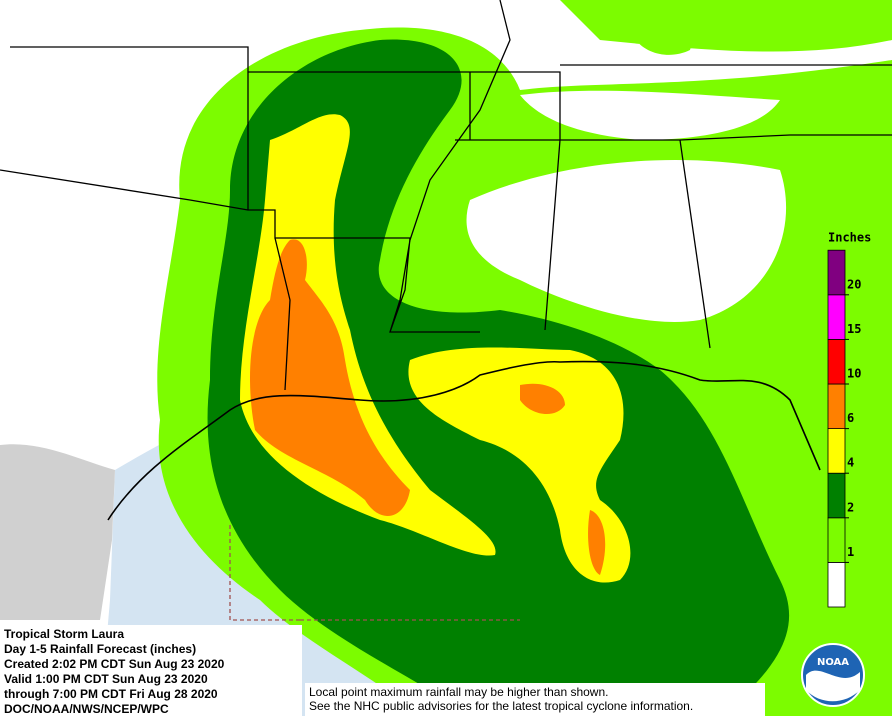 The width and height of the screenshot is (892, 716). What do you see at coordinates (854, 284) in the screenshot?
I see `legend-label: 20` at bounding box center [854, 284].